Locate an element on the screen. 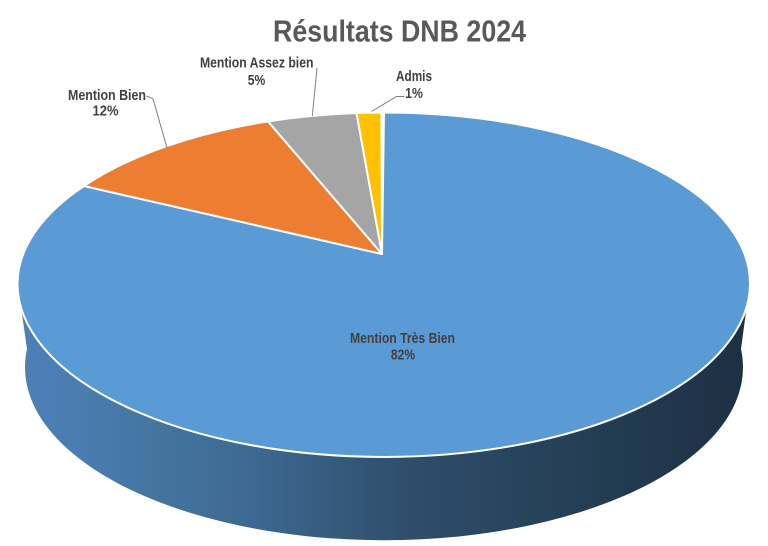 This screenshot has height=546, width=768. svg-text: 82% is located at coordinates (403, 356).